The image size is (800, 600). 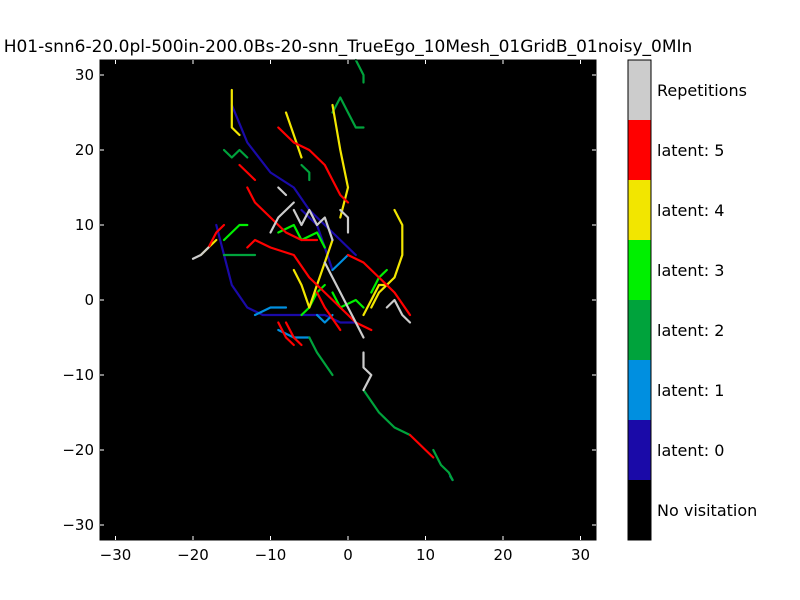 I want to click on y-tick-label: 10, so click(x=84, y=225).